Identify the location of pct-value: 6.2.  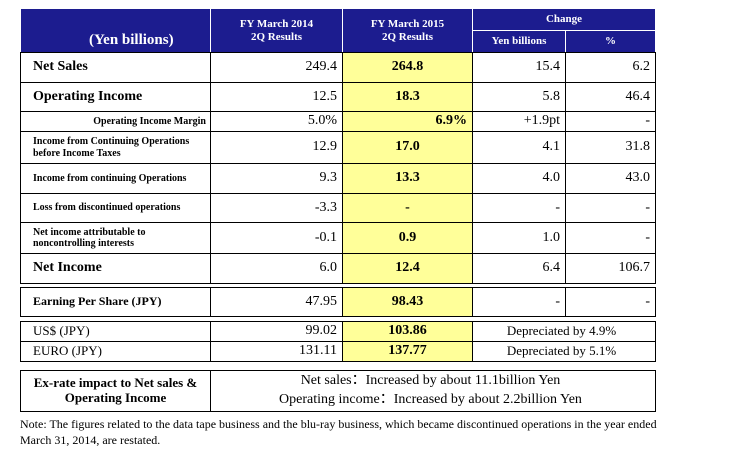
(610, 67).